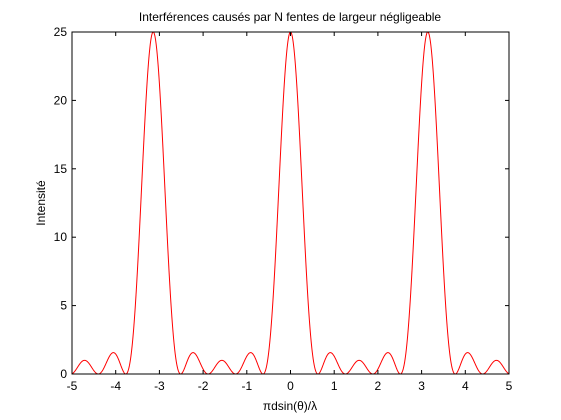  What do you see at coordinates (61, 32) in the screenshot?
I see `y-tick-label: 25` at bounding box center [61, 32].